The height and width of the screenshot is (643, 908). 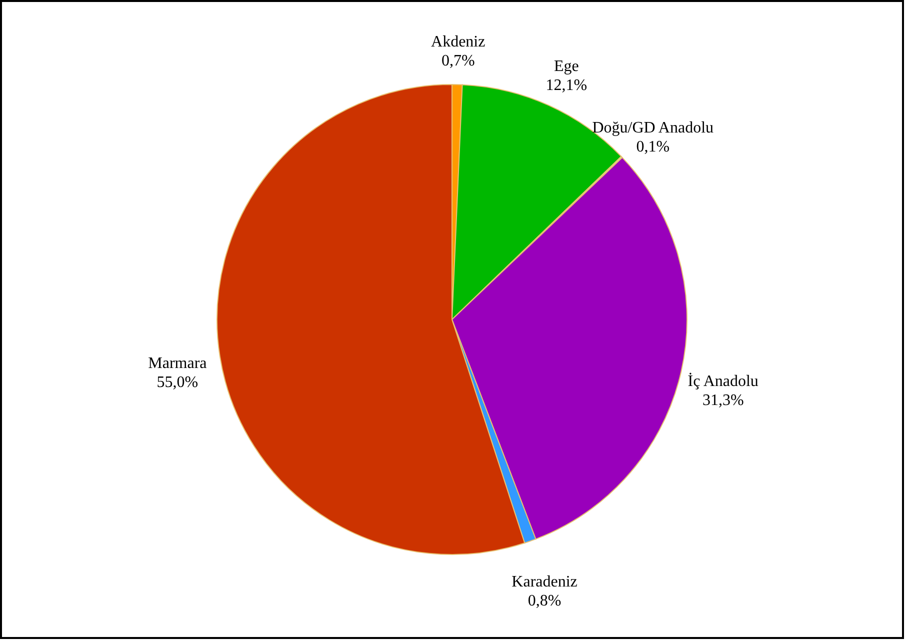 What do you see at coordinates (566, 67) in the screenshot?
I see `slice-label: Ege` at bounding box center [566, 67].